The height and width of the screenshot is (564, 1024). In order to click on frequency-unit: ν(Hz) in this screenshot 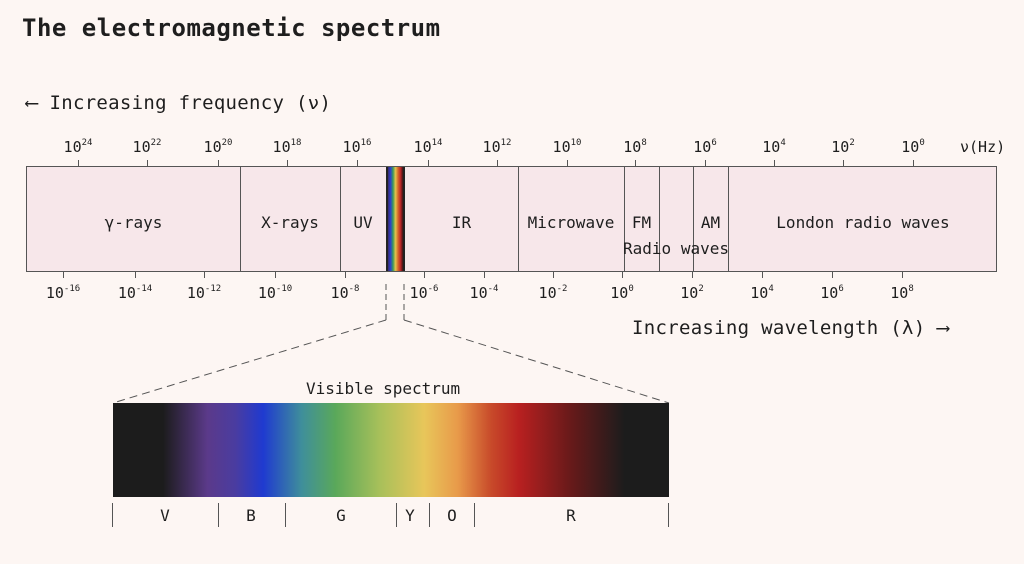, I will do `click(983, 147)`.